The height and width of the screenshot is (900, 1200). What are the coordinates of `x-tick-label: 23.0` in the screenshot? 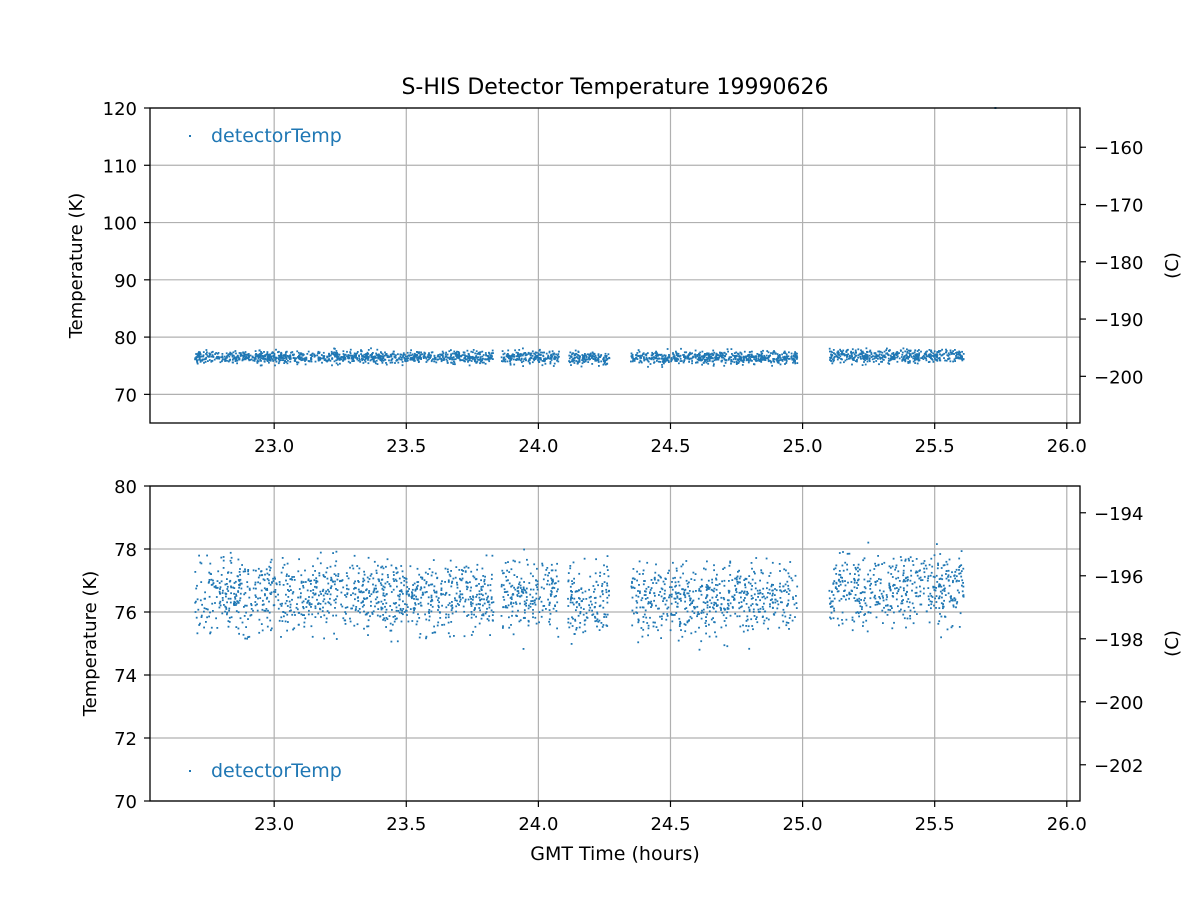 It's located at (274, 446).